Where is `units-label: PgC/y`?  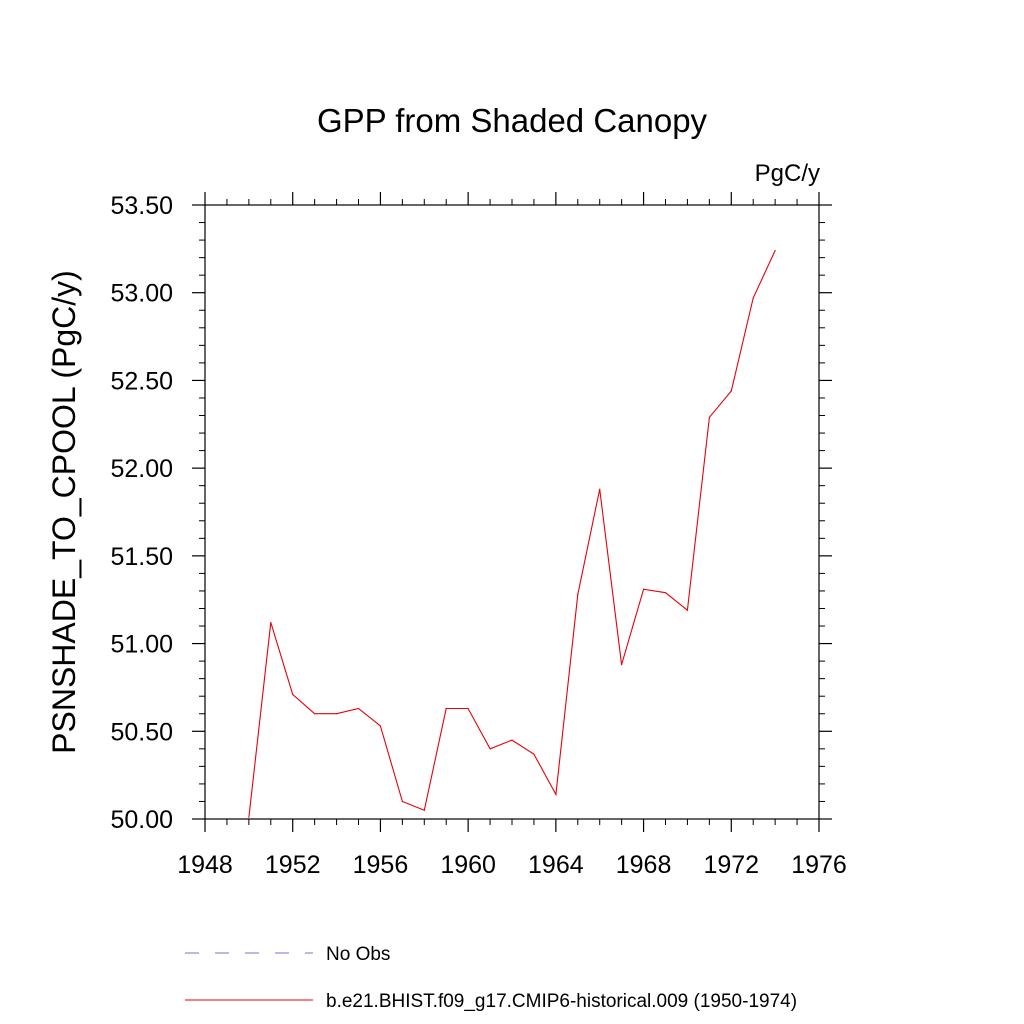 units-label: PgC/y is located at coordinates (787, 173).